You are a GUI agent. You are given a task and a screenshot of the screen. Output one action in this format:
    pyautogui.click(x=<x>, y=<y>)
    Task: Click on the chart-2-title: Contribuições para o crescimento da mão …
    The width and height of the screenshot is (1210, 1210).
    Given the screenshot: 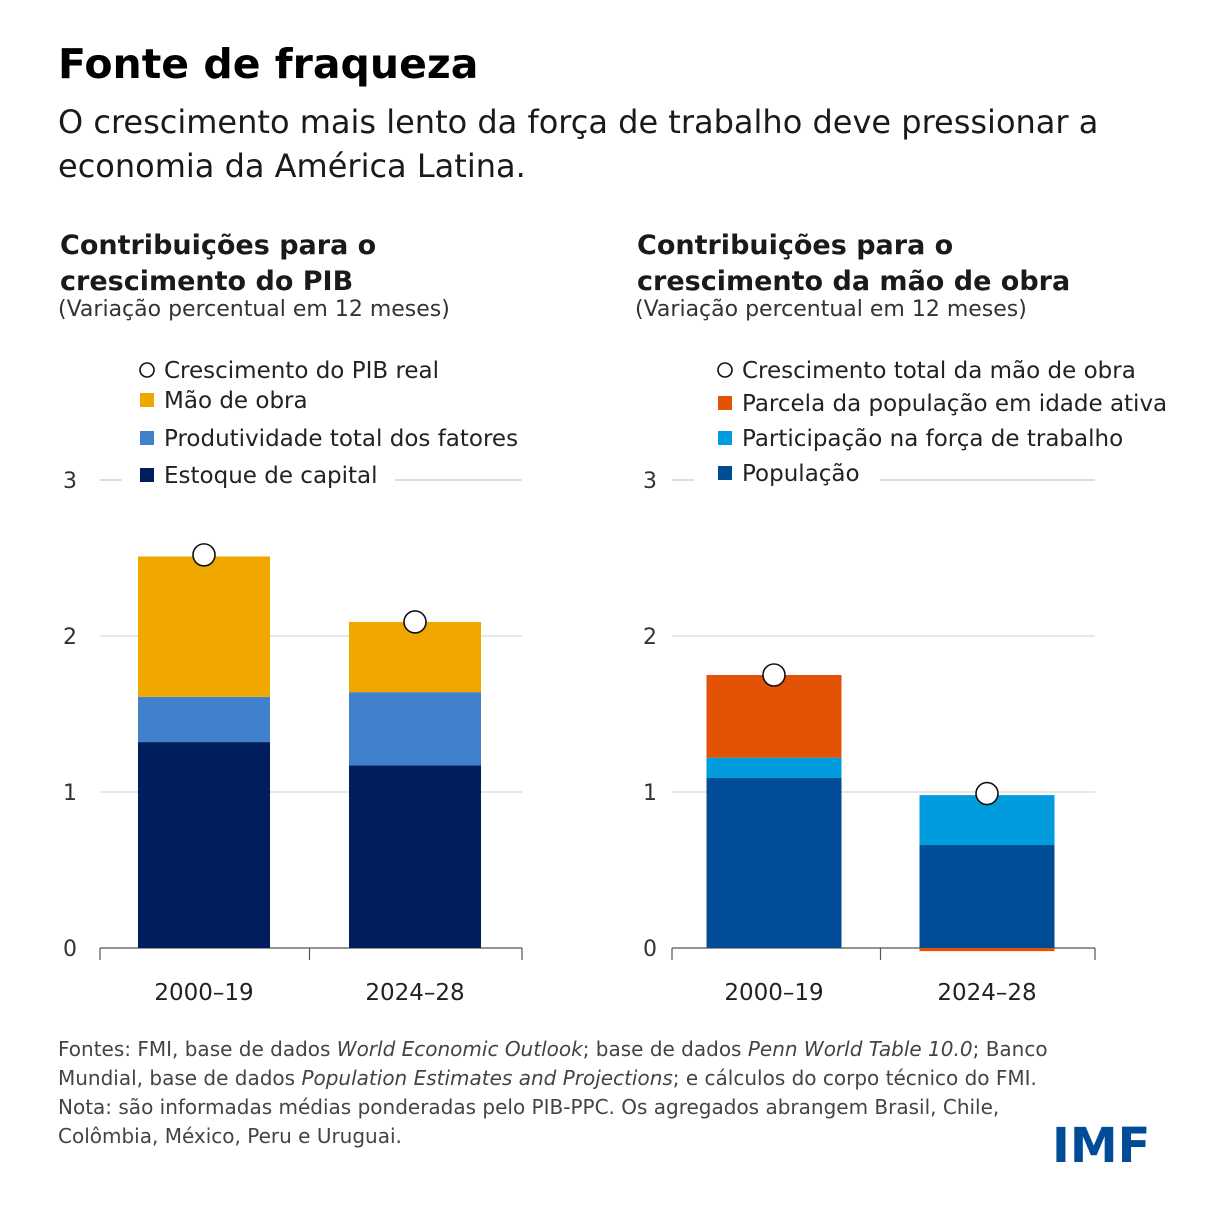 What is the action you would take?
    pyautogui.click(x=853, y=264)
    